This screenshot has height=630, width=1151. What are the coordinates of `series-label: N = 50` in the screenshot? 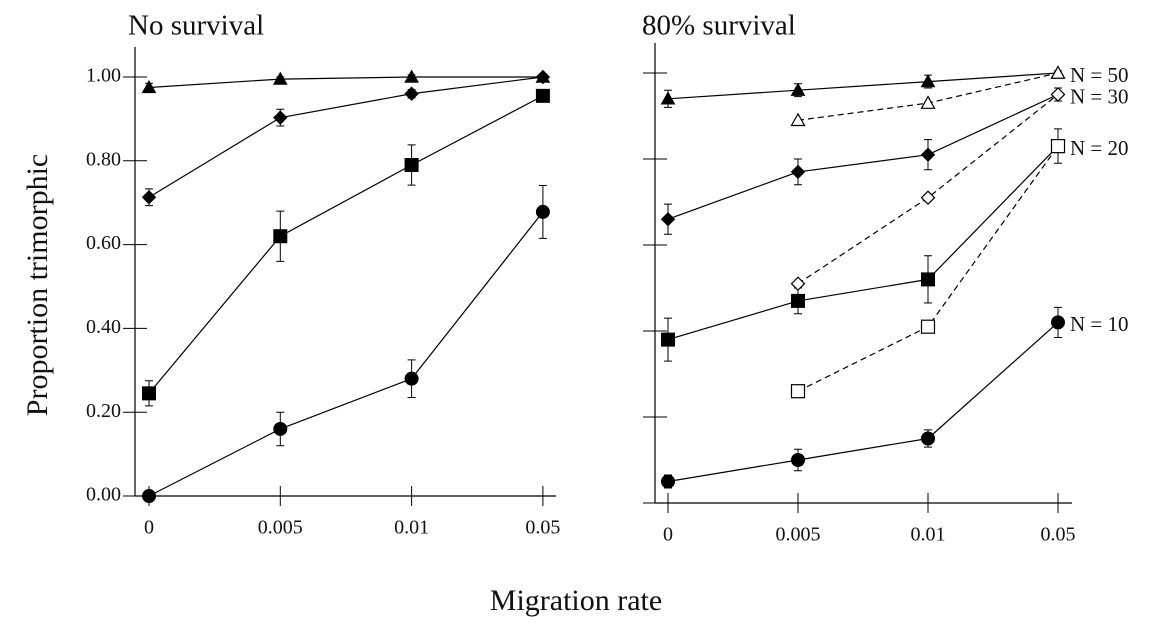 It's located at (1099, 75).